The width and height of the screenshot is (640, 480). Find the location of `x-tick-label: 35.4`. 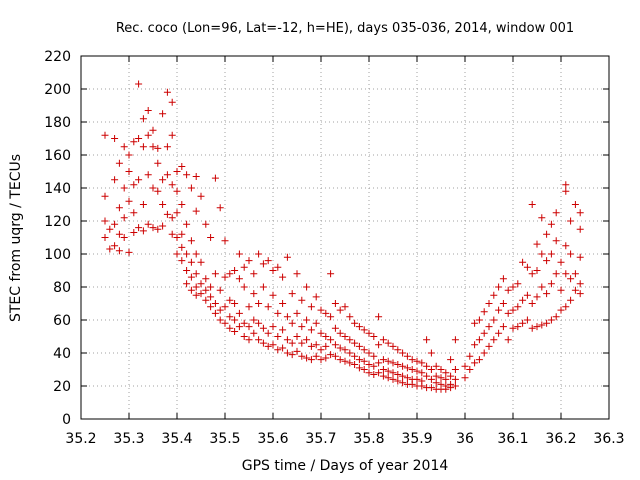

x-tick-label: 35.4 is located at coordinates (176, 439).